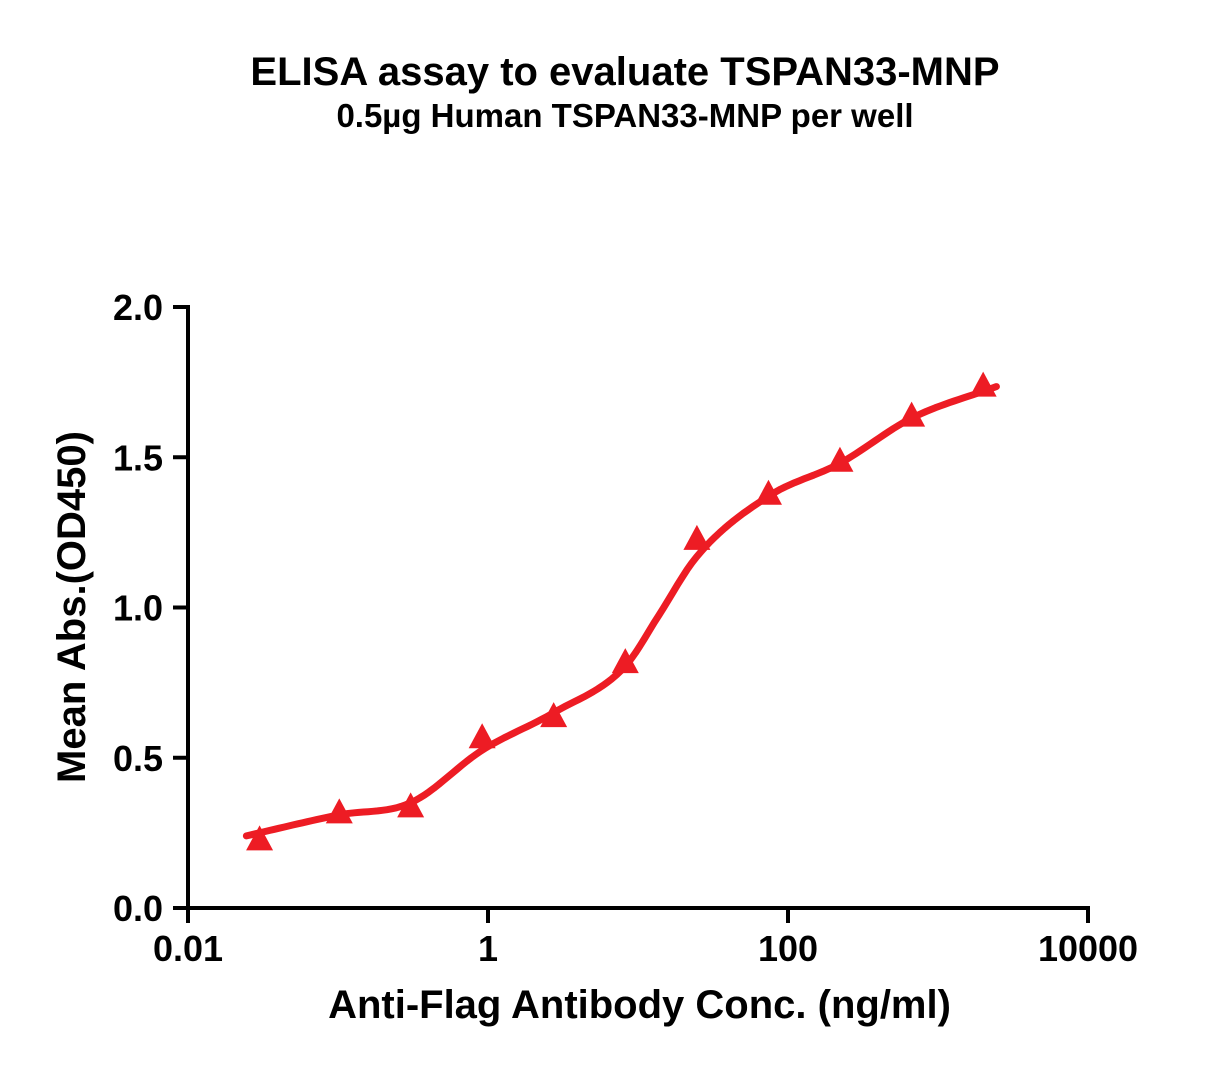  Describe the element at coordinates (1088, 948) in the screenshot. I see `x-tick-label: 10000` at that location.